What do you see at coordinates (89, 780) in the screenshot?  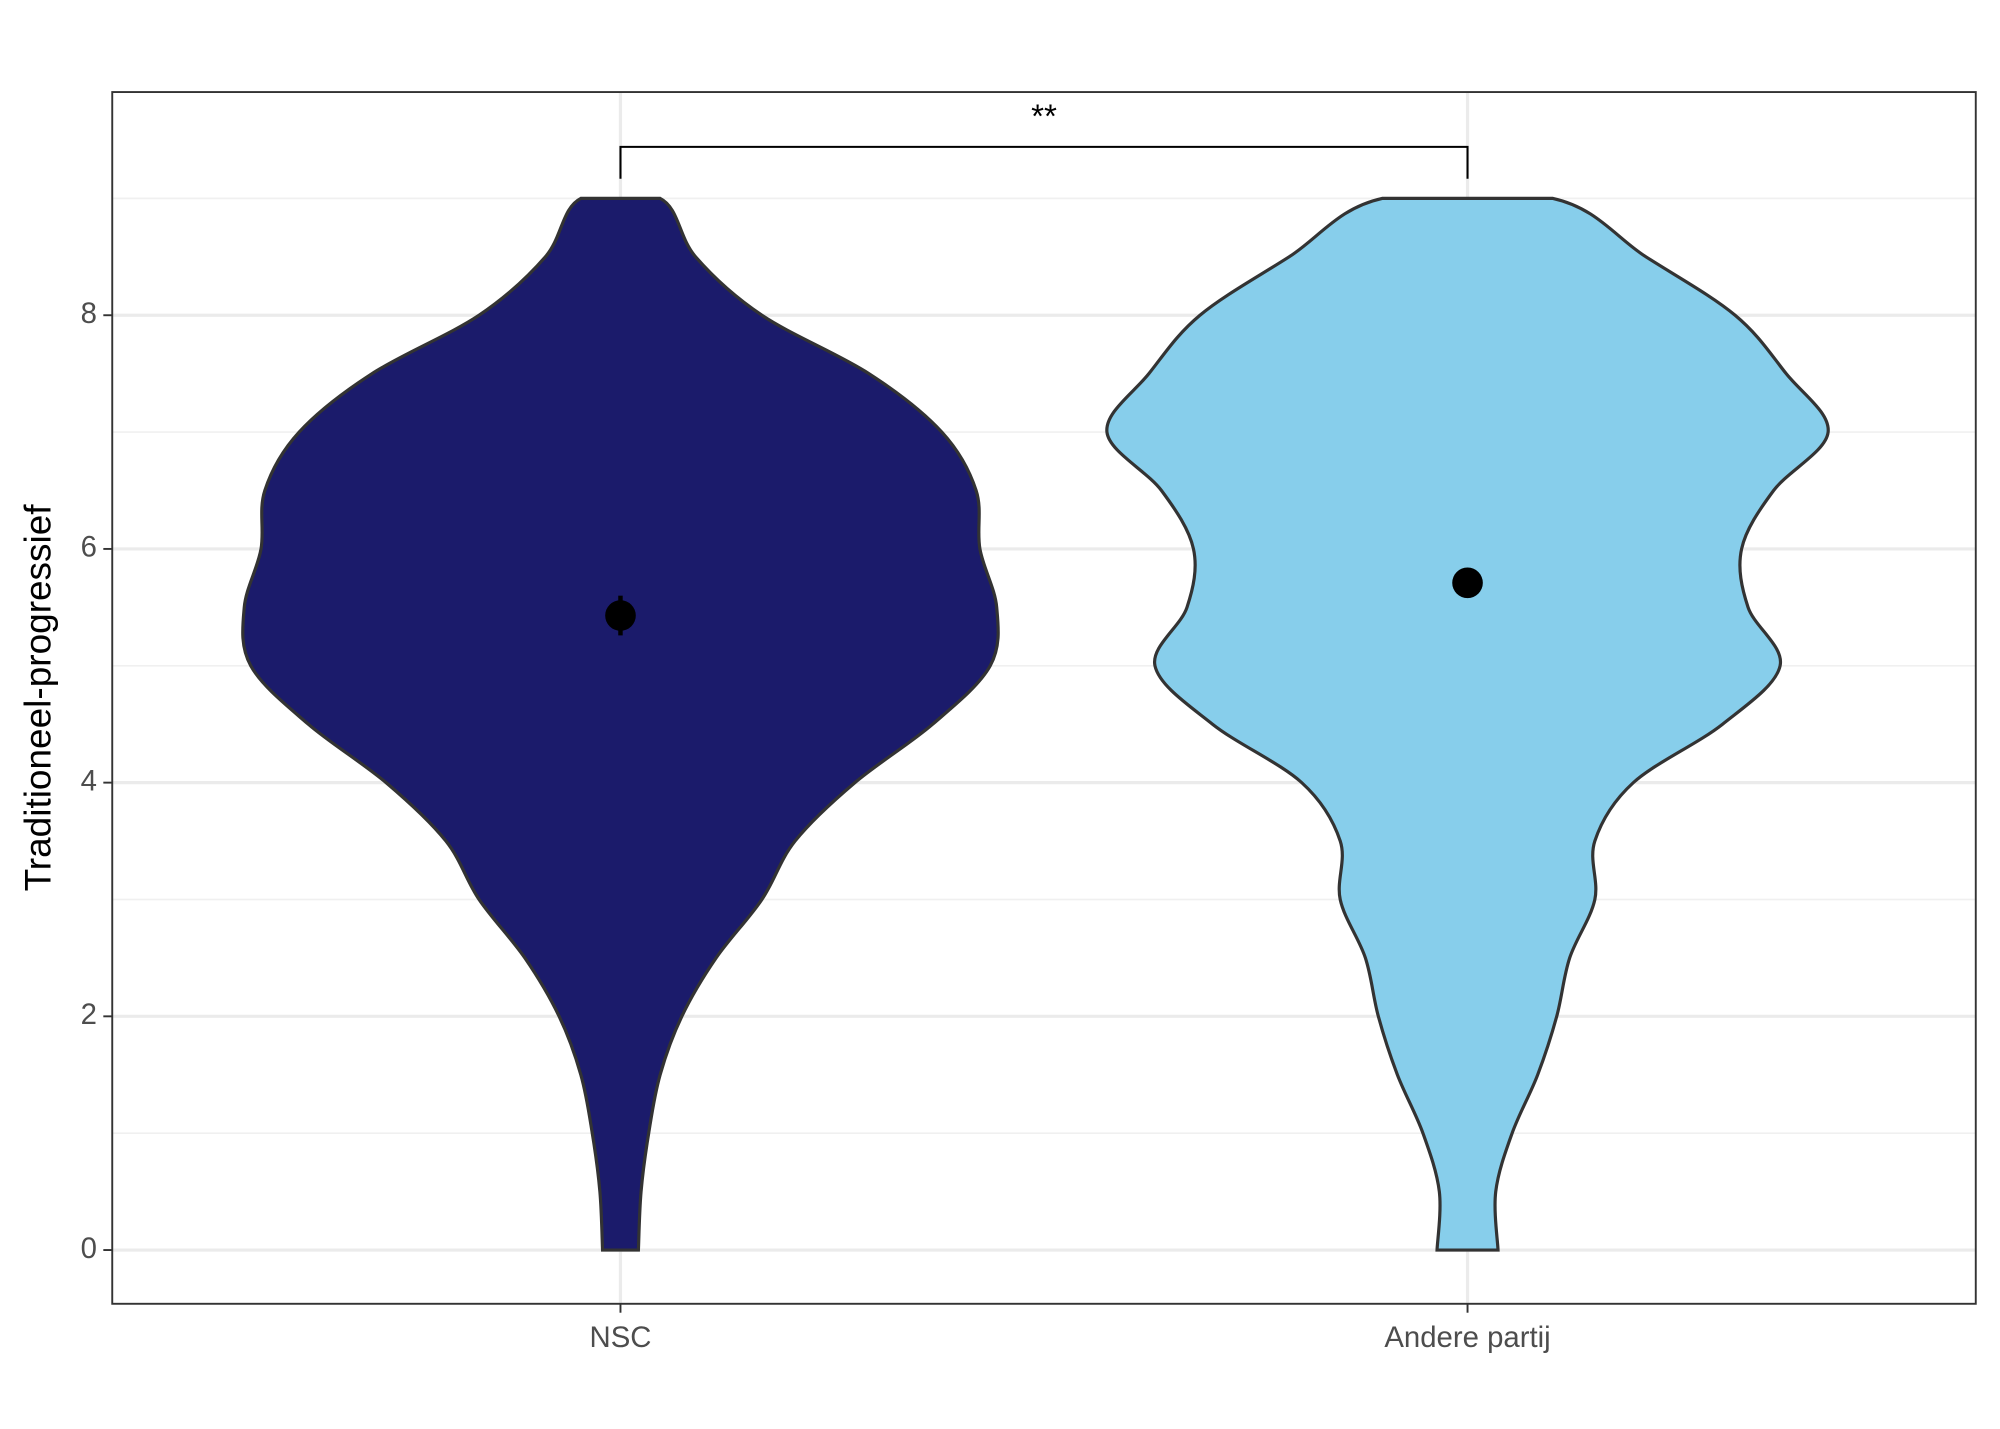 I see `y-tick-label: 4` at bounding box center [89, 780].